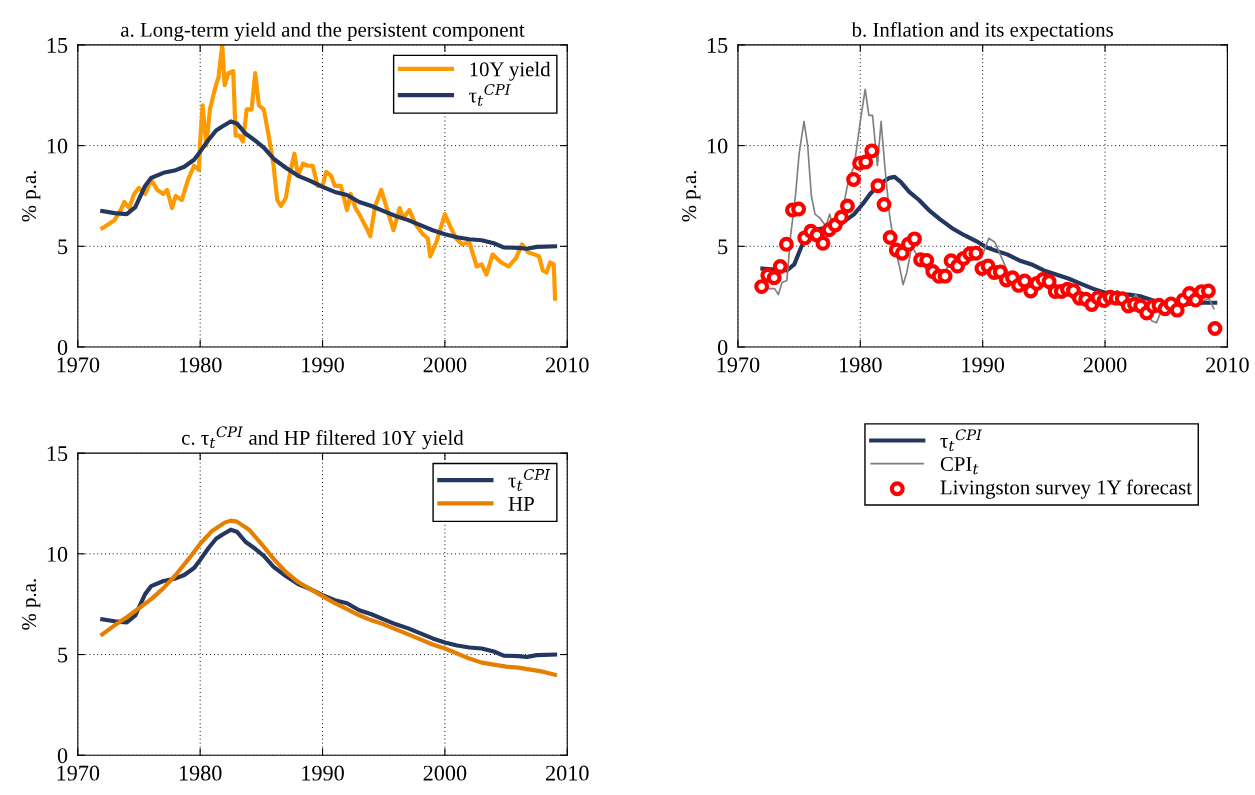 The width and height of the screenshot is (1255, 795). Describe the element at coordinates (982, 31) in the screenshot. I see `chart-title: b. Inflation and its expectations` at that location.